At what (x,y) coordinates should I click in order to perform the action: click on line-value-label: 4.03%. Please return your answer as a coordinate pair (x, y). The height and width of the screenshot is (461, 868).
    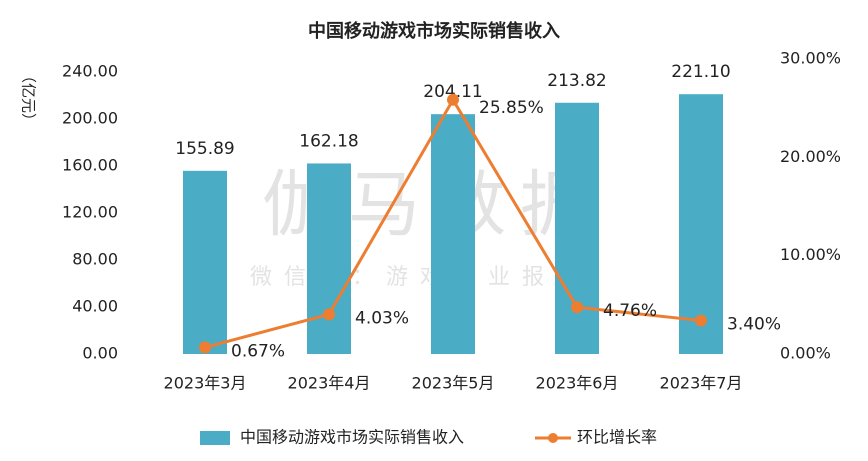
    Looking at the image, I should click on (382, 318).